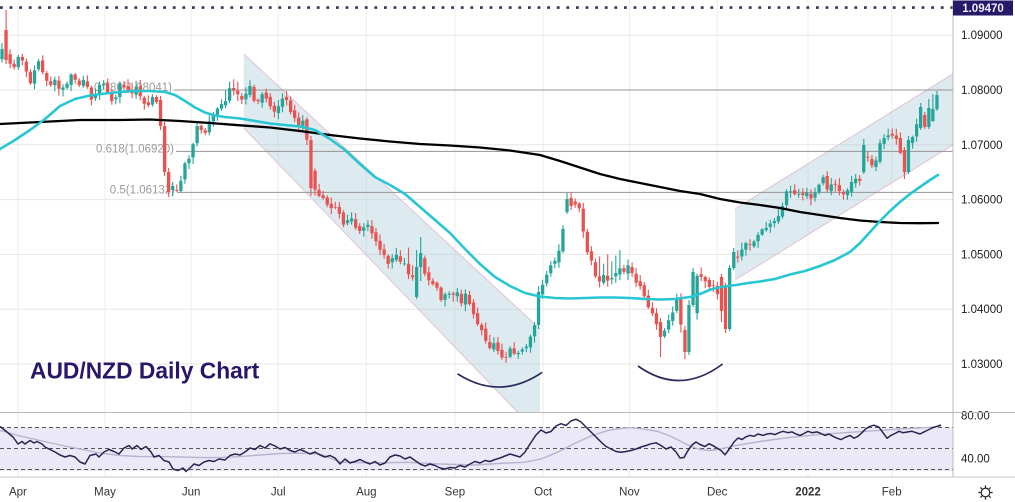 This screenshot has width=1015, height=502. What do you see at coordinates (982, 91) in the screenshot?
I see `svg-text: 1.08000` at bounding box center [982, 91].